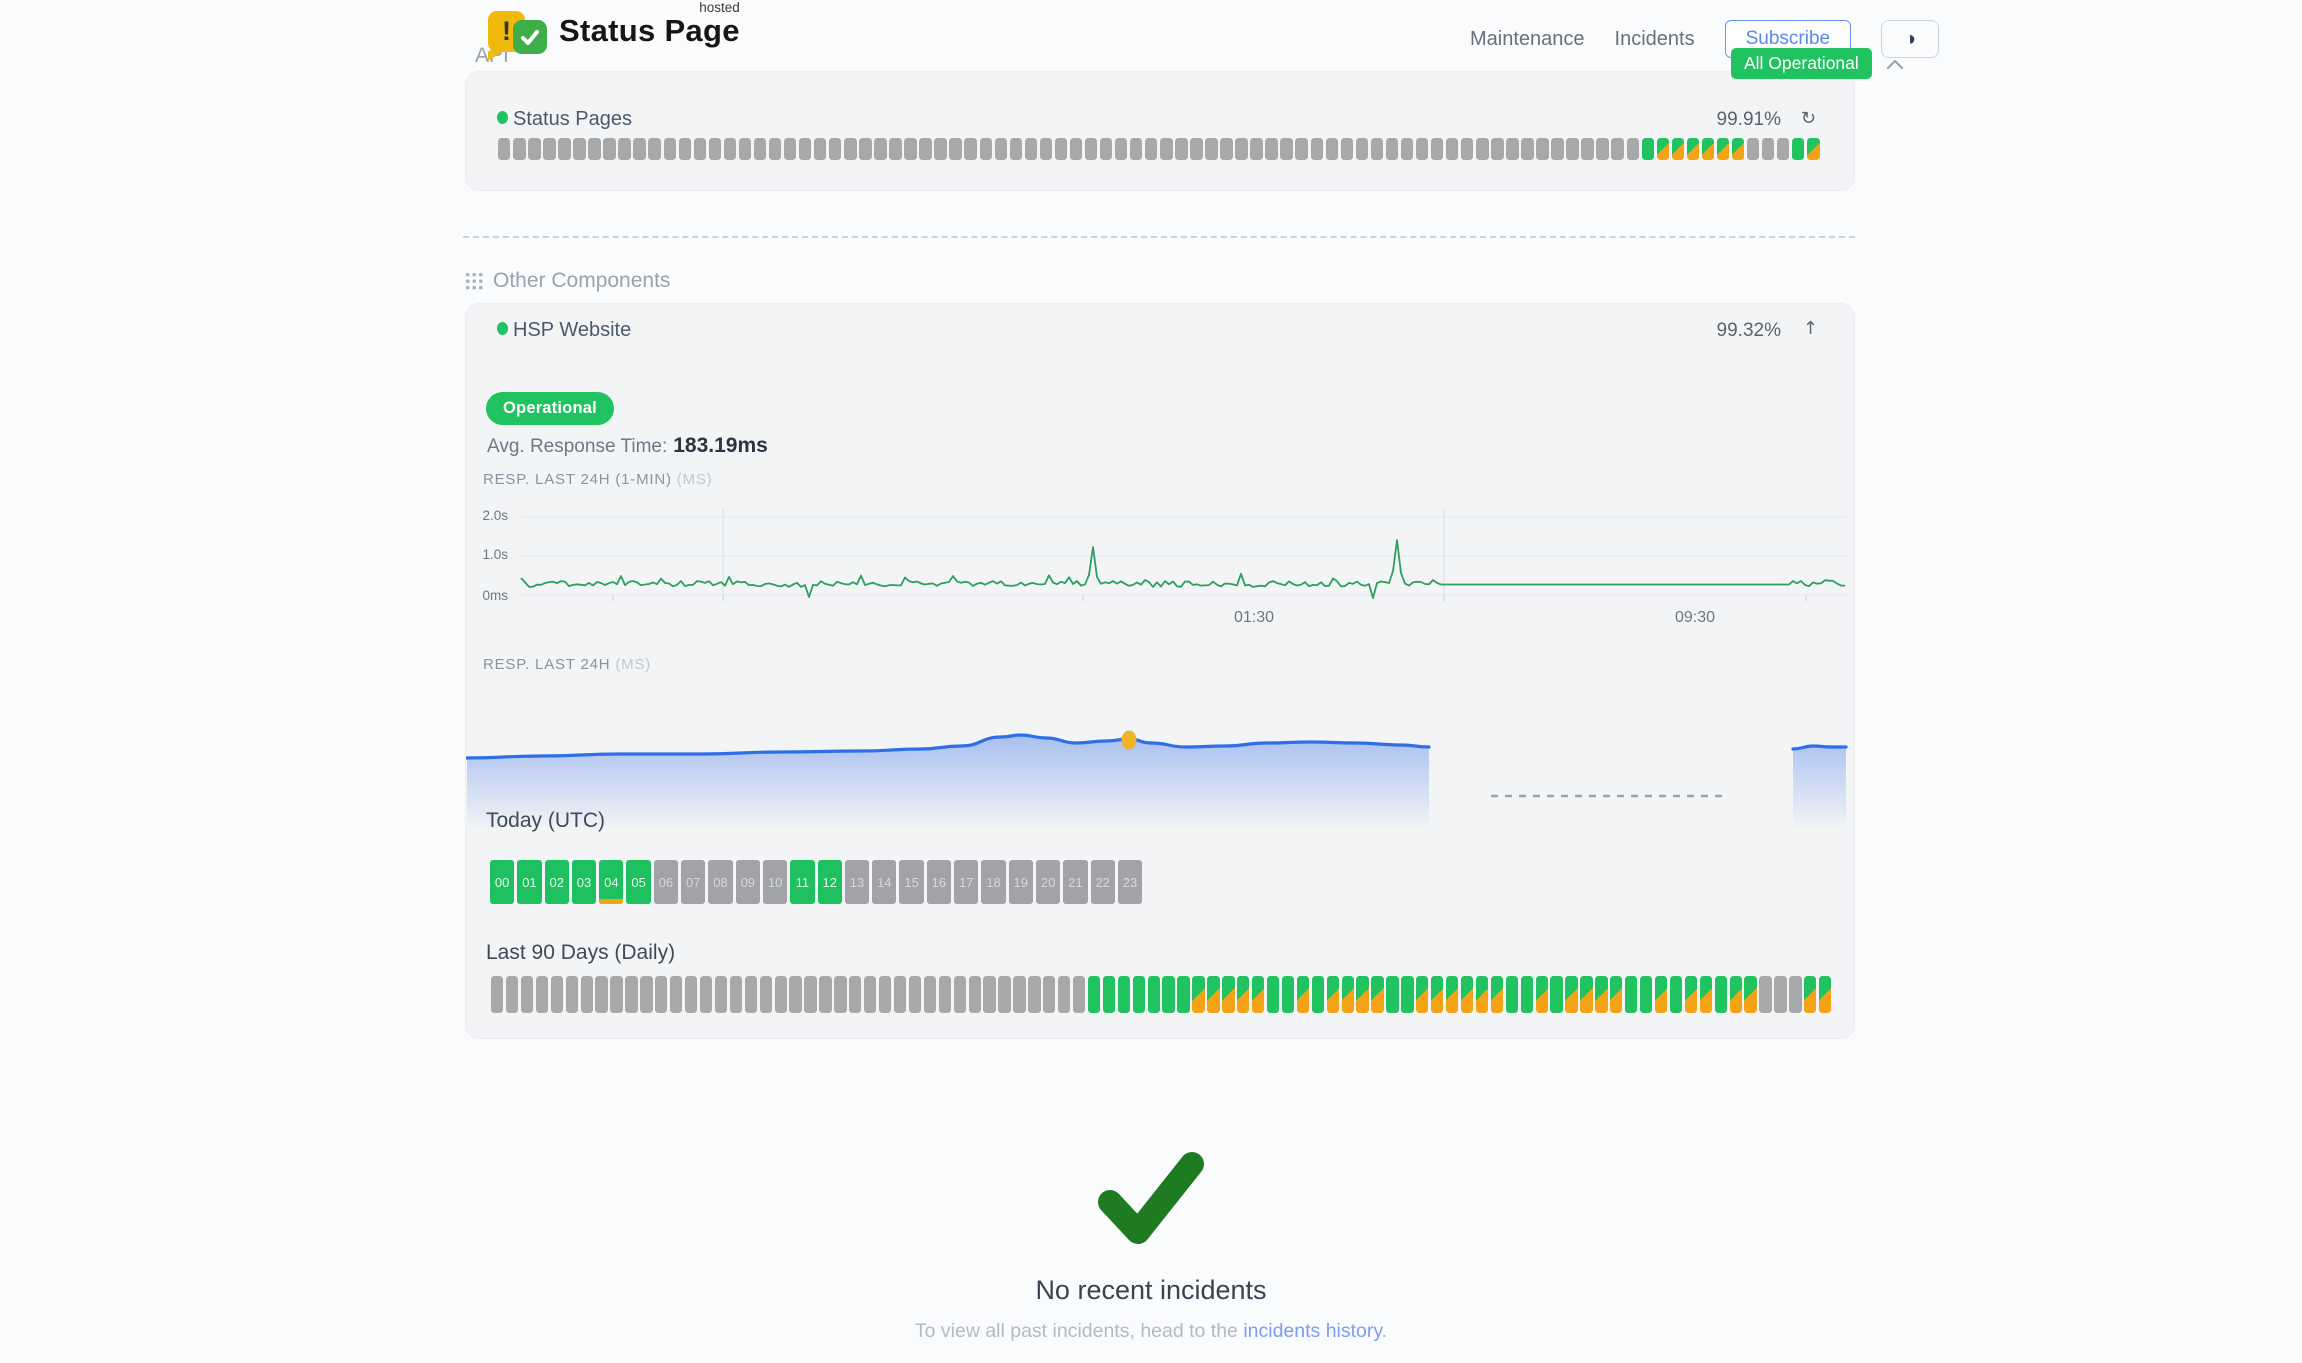 This screenshot has width=2302, height=1363. What do you see at coordinates (1129, 740) in the screenshot?
I see `current-point-marker` at bounding box center [1129, 740].